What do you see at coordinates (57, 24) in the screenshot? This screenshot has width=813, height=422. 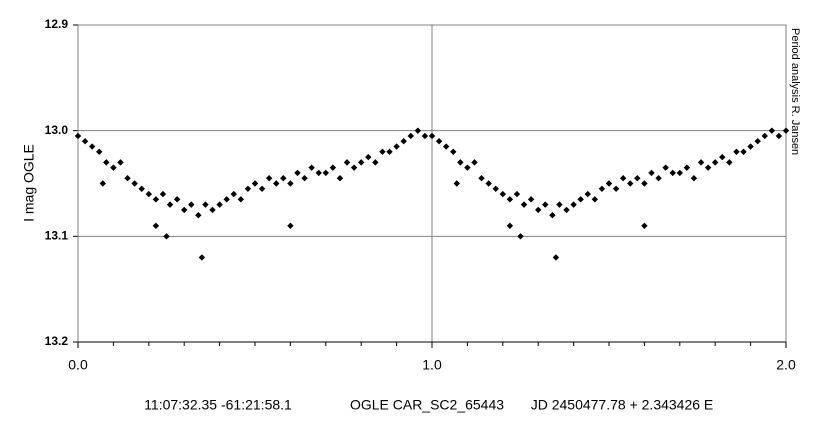 I see `y-tick-label: 12.9` at bounding box center [57, 24].